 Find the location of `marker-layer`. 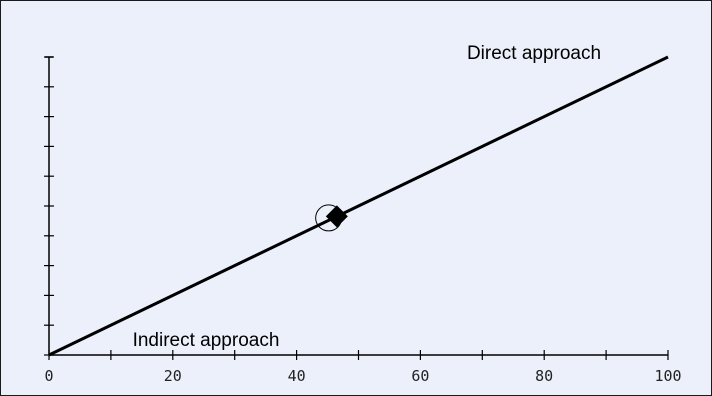

marker-layer is located at coordinates (331, 218).